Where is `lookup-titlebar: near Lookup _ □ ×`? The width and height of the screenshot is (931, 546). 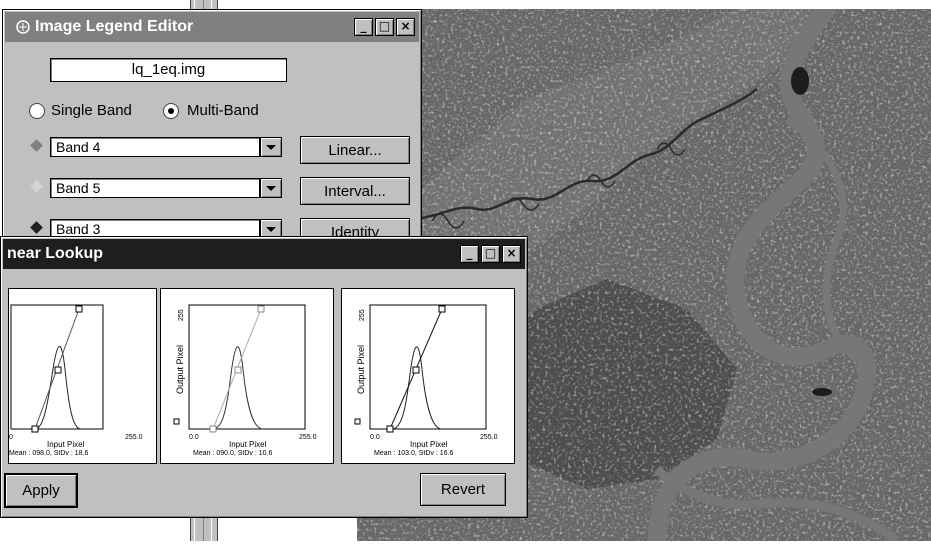 lookup-titlebar: near Lookup _ □ × is located at coordinates (264, 254).